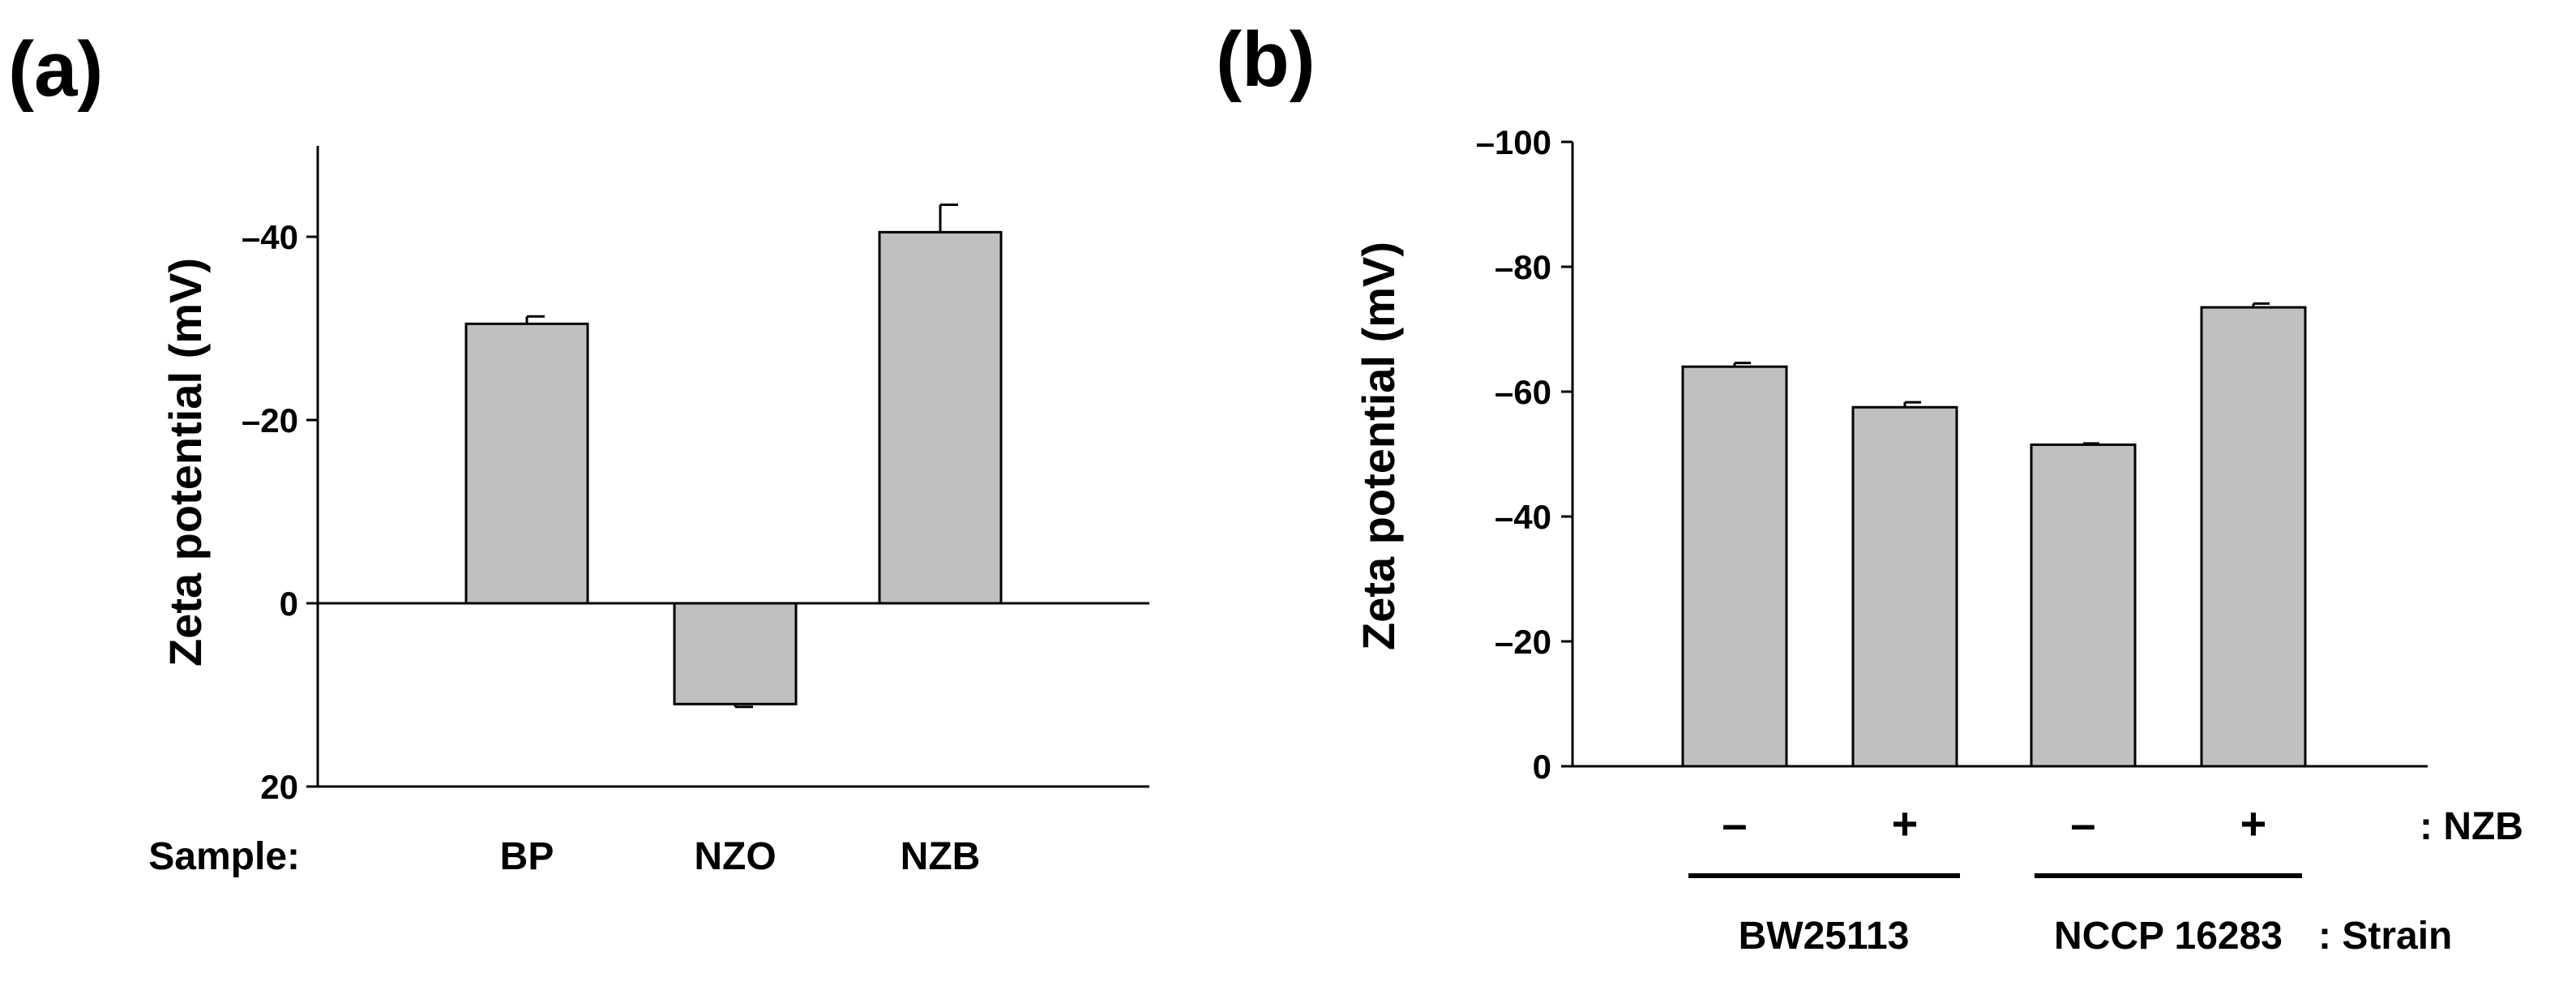  What do you see at coordinates (1994, 535) in the screenshot?
I see `panel-b-bars` at bounding box center [1994, 535].